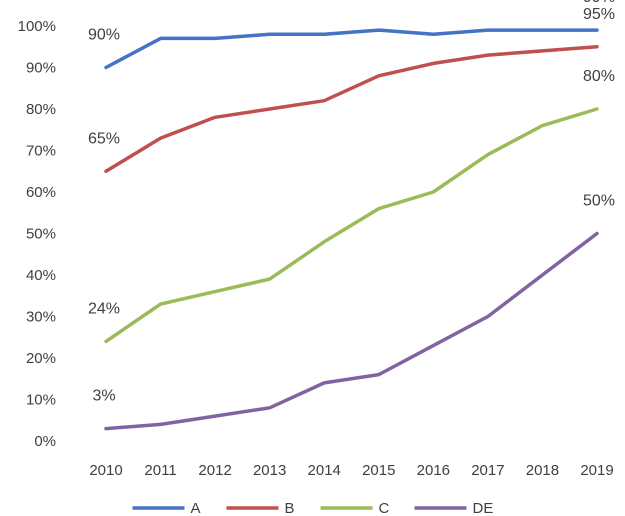 Image resolution: width=625 pixels, height=516 pixels. Describe the element at coordinates (454, 508) in the screenshot. I see `legend-item-de: DE` at that location.